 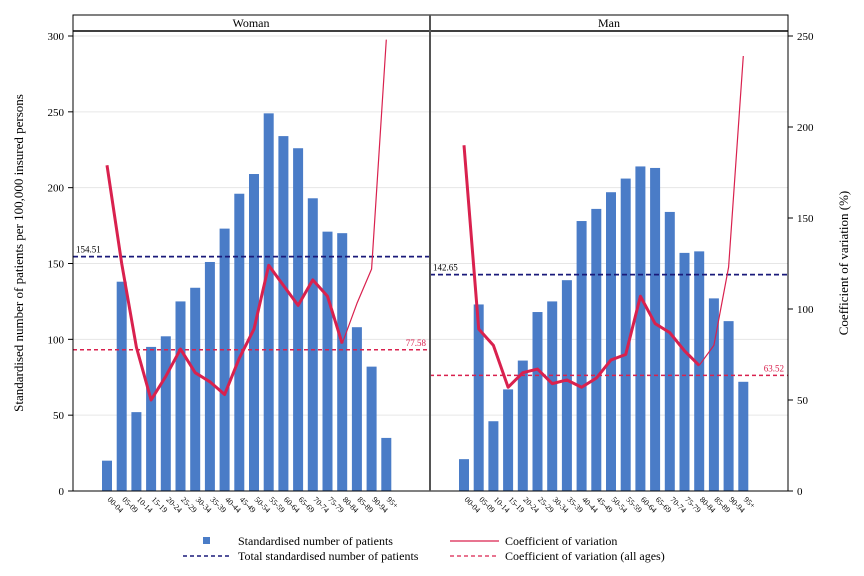 What do you see at coordinates (805, 310) in the screenshot?
I see `y-right-tick-label: 100` at bounding box center [805, 310].